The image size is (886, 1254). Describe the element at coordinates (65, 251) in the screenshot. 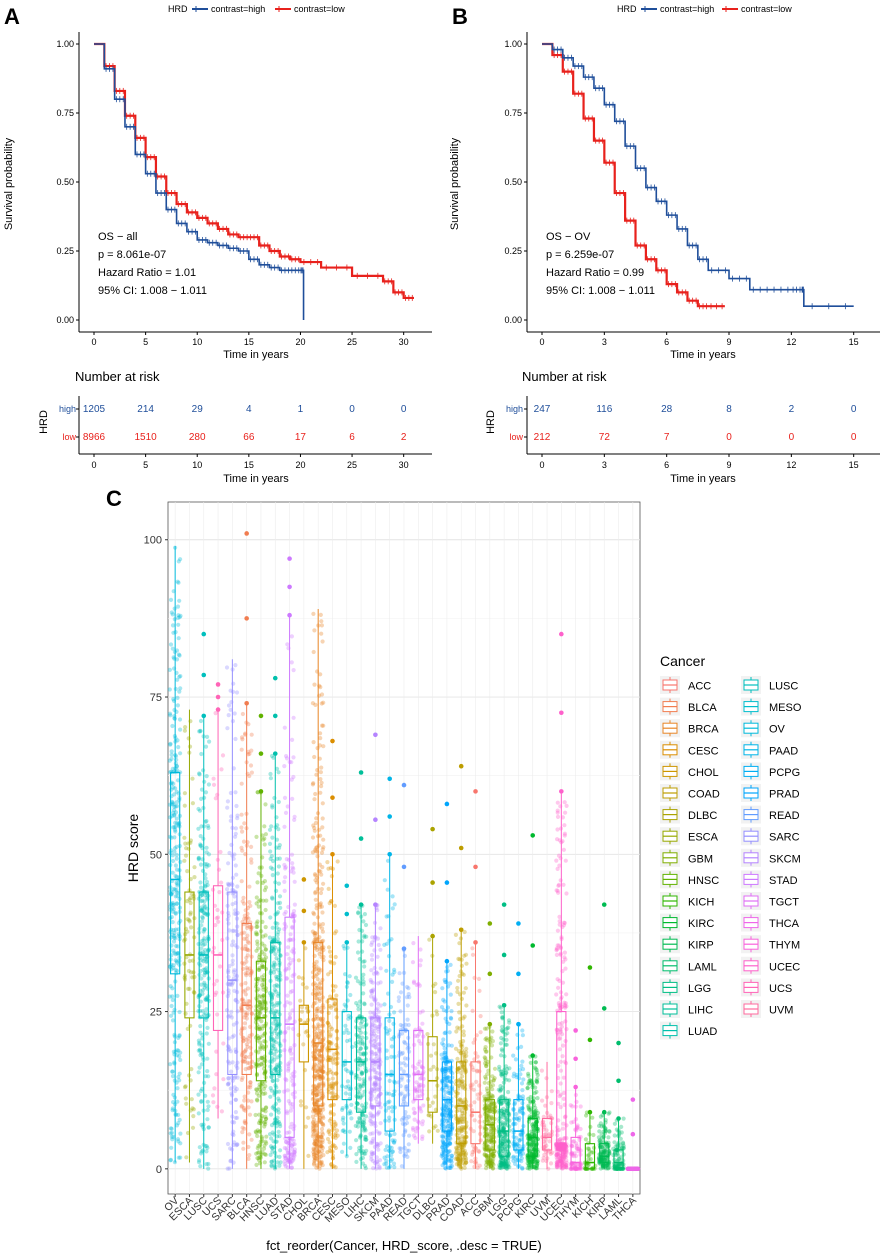

I see `y-tick-label: 0.25` at that location.